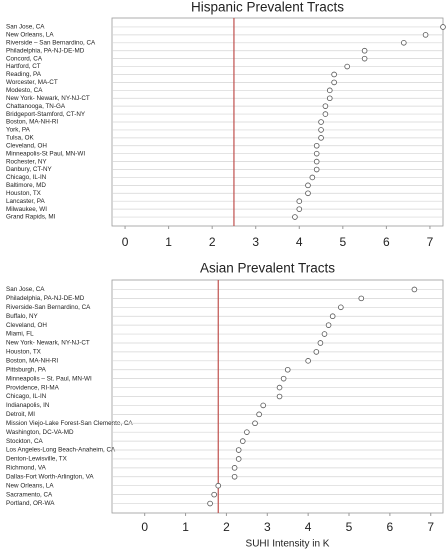  What do you see at coordinates (25, 441) in the screenshot?
I see `category-label: Stockton, CA` at bounding box center [25, 441].